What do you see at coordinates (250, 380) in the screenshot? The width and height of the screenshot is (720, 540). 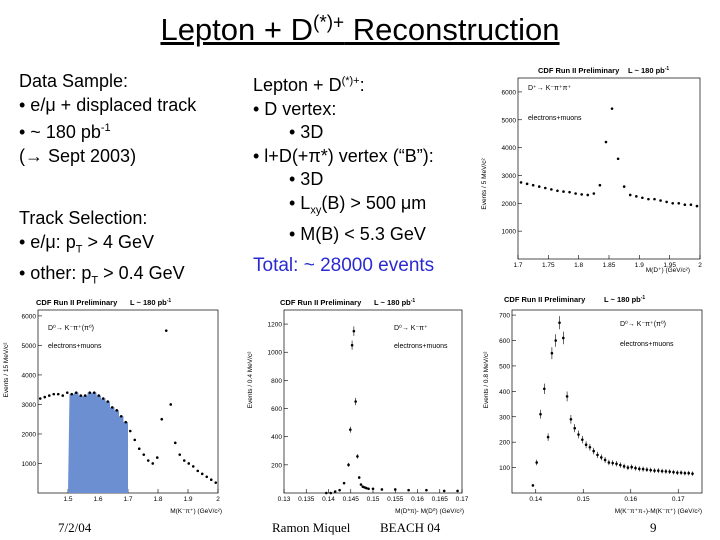 I see `plot-ylabel: Events / 0.4 MeV/c²` at bounding box center [250, 380].